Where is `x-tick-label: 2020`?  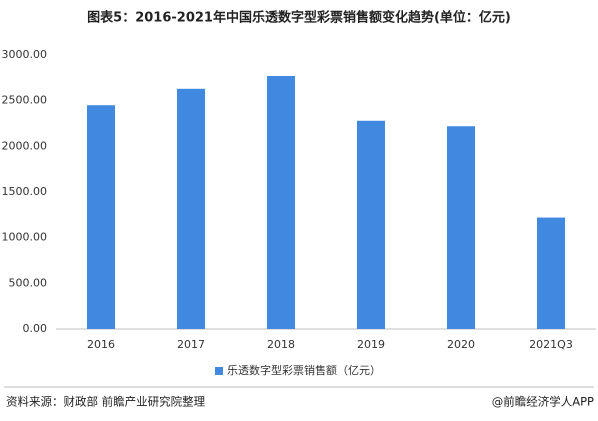 x-tick-label: 2020 is located at coordinates (461, 344).